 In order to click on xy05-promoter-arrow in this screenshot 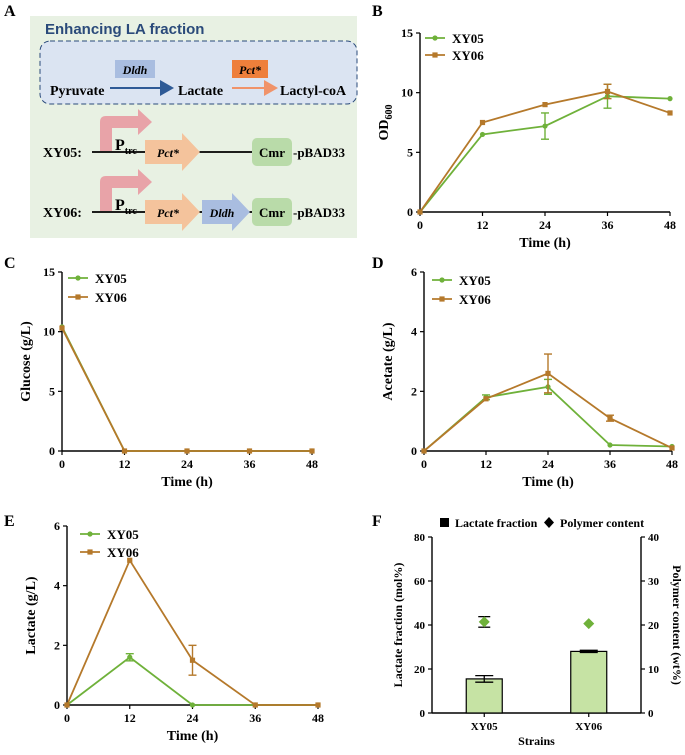, I will do `click(126, 130)`.